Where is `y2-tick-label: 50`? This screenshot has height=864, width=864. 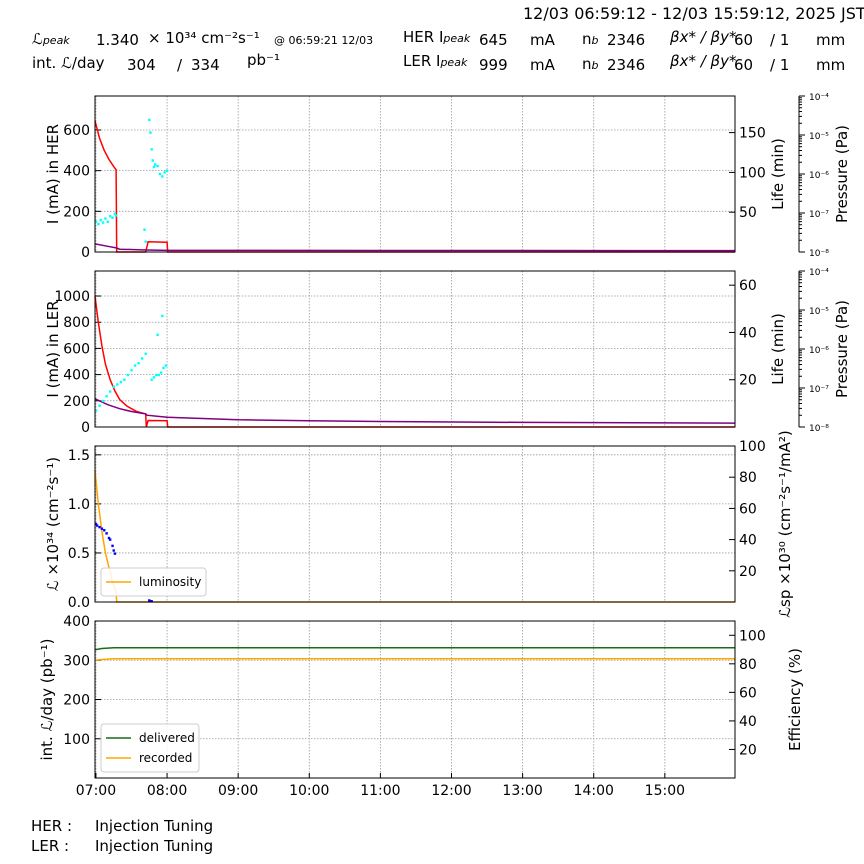
y2-tick-label: 50 is located at coordinates (748, 213).